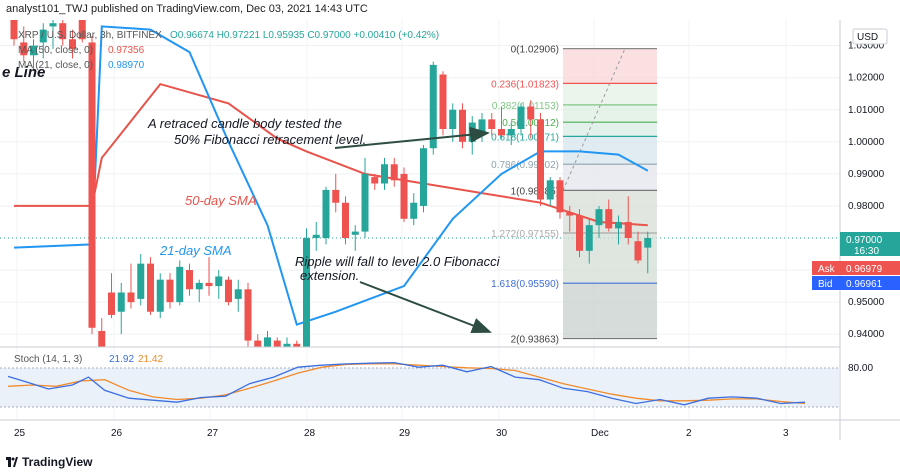 Image resolution: width=900 pixels, height=475 pixels. What do you see at coordinates (594, 119) in the screenshot?
I see `fib-trend-line` at bounding box center [594, 119].